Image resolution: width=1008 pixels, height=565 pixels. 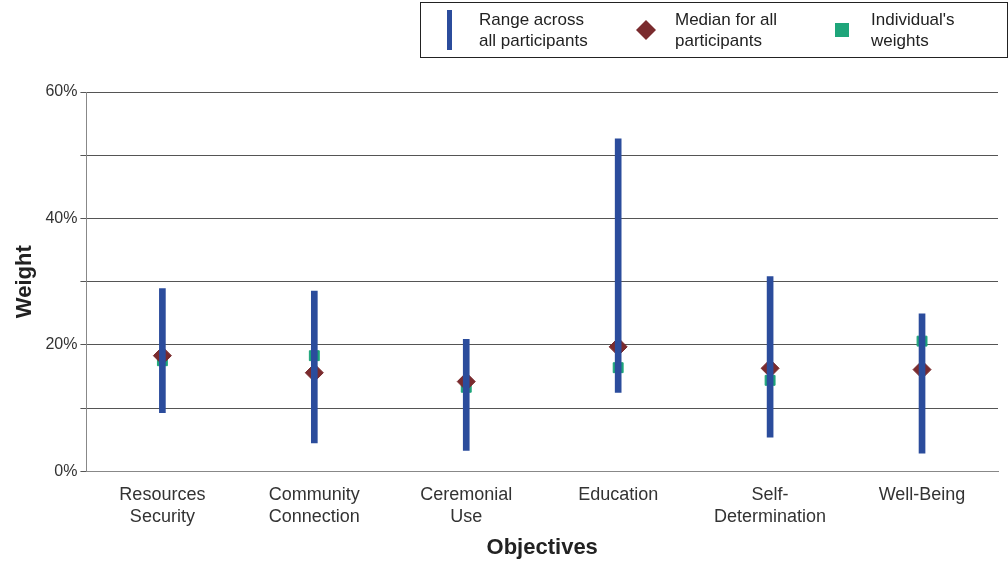 I want to click on legend-label: Median for all participants, so click(x=727, y=30).